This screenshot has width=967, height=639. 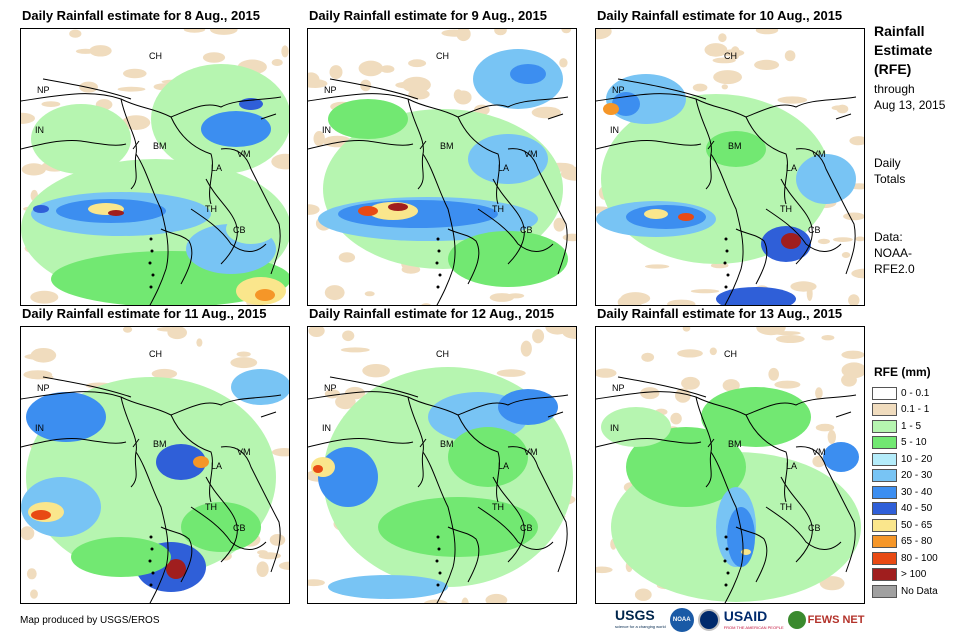 I want to click on usaid-logo: USAID FROM THE AMERICAN PEOPLE, so click(x=754, y=620).